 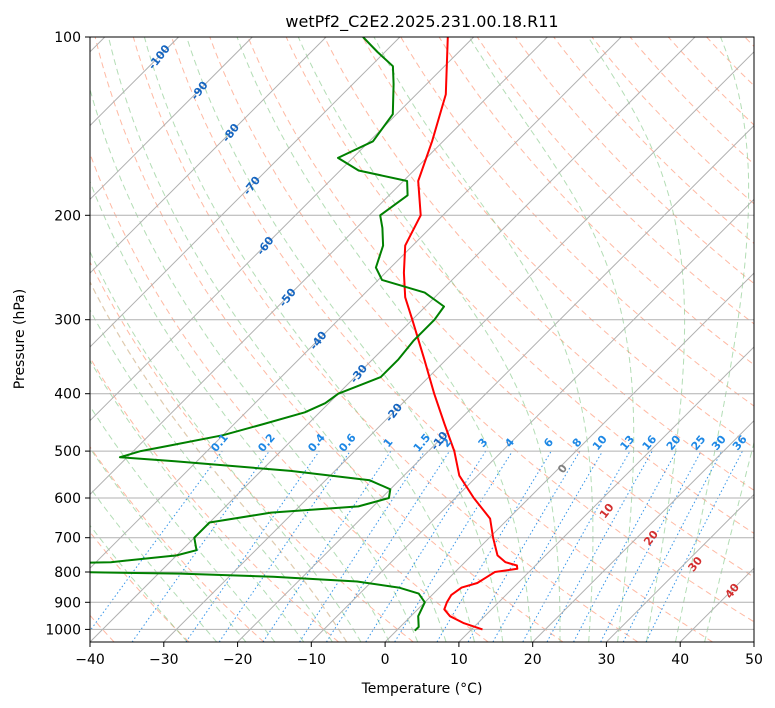 What do you see at coordinates (67, 38) in the screenshot?
I see `y-tick-label: 100` at bounding box center [67, 38].